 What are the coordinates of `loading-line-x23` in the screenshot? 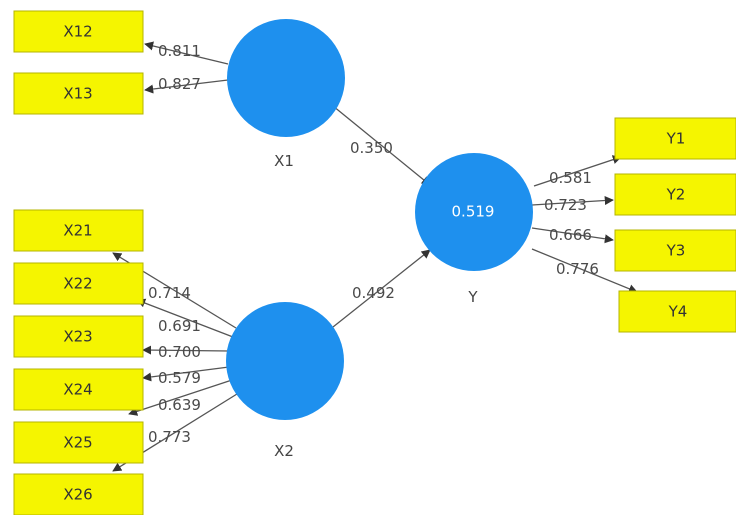 It's located at (186, 350).